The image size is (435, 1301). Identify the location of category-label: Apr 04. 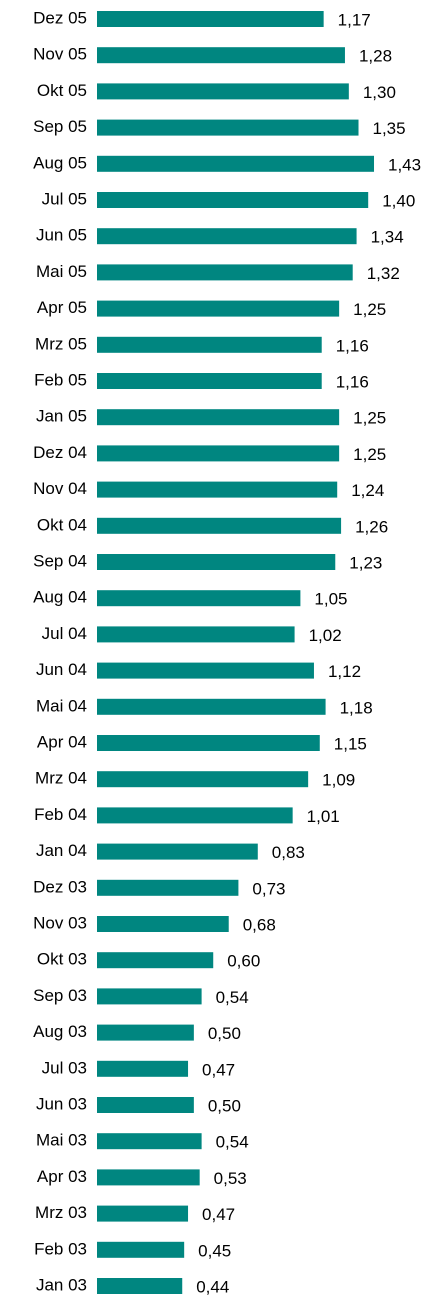
(62, 741).